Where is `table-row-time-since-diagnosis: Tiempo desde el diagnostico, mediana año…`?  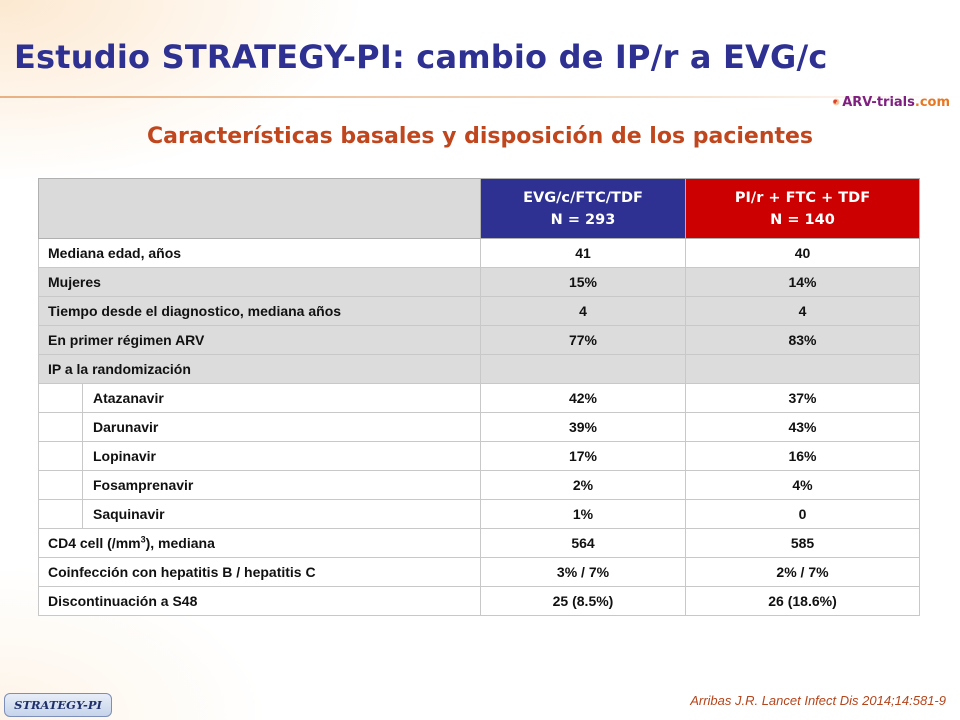 table-row-time-since-diagnosis: Tiempo desde el diagnostico, mediana año… is located at coordinates (479, 311).